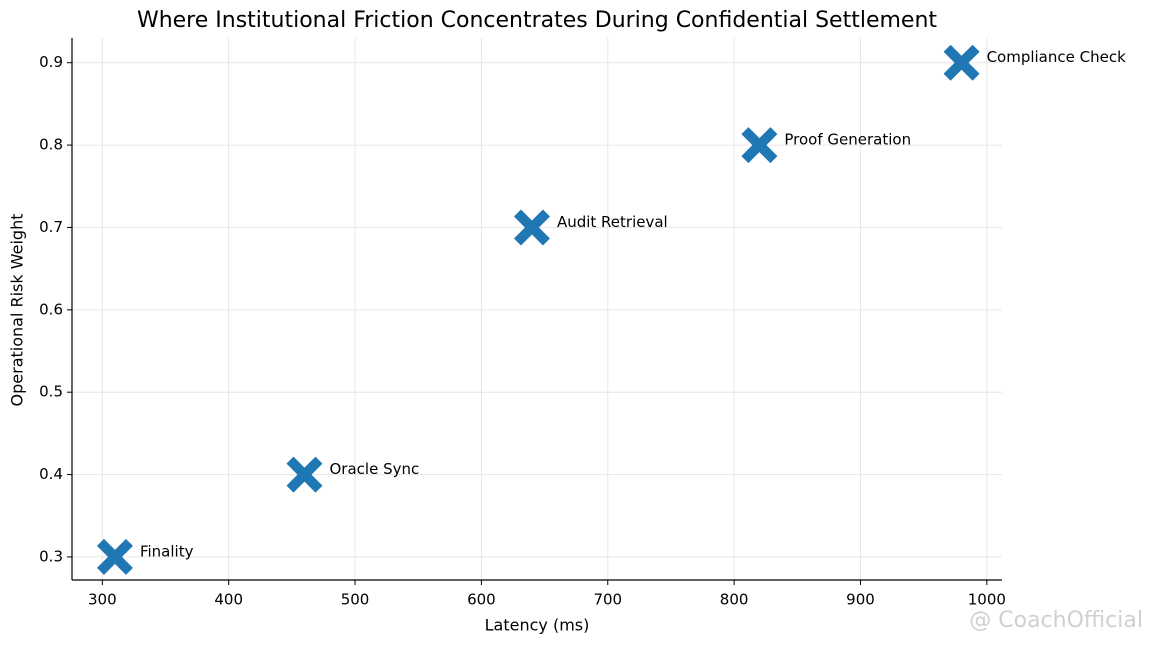 This screenshot has height=645, width=1151. I want to click on x-tick-label: 800, so click(734, 600).